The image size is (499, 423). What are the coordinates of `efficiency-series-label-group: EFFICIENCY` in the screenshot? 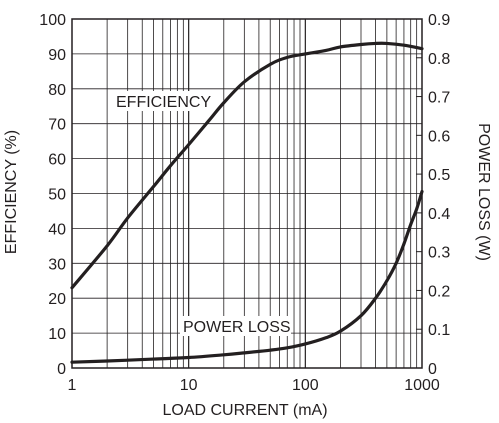 It's located at (161, 101).